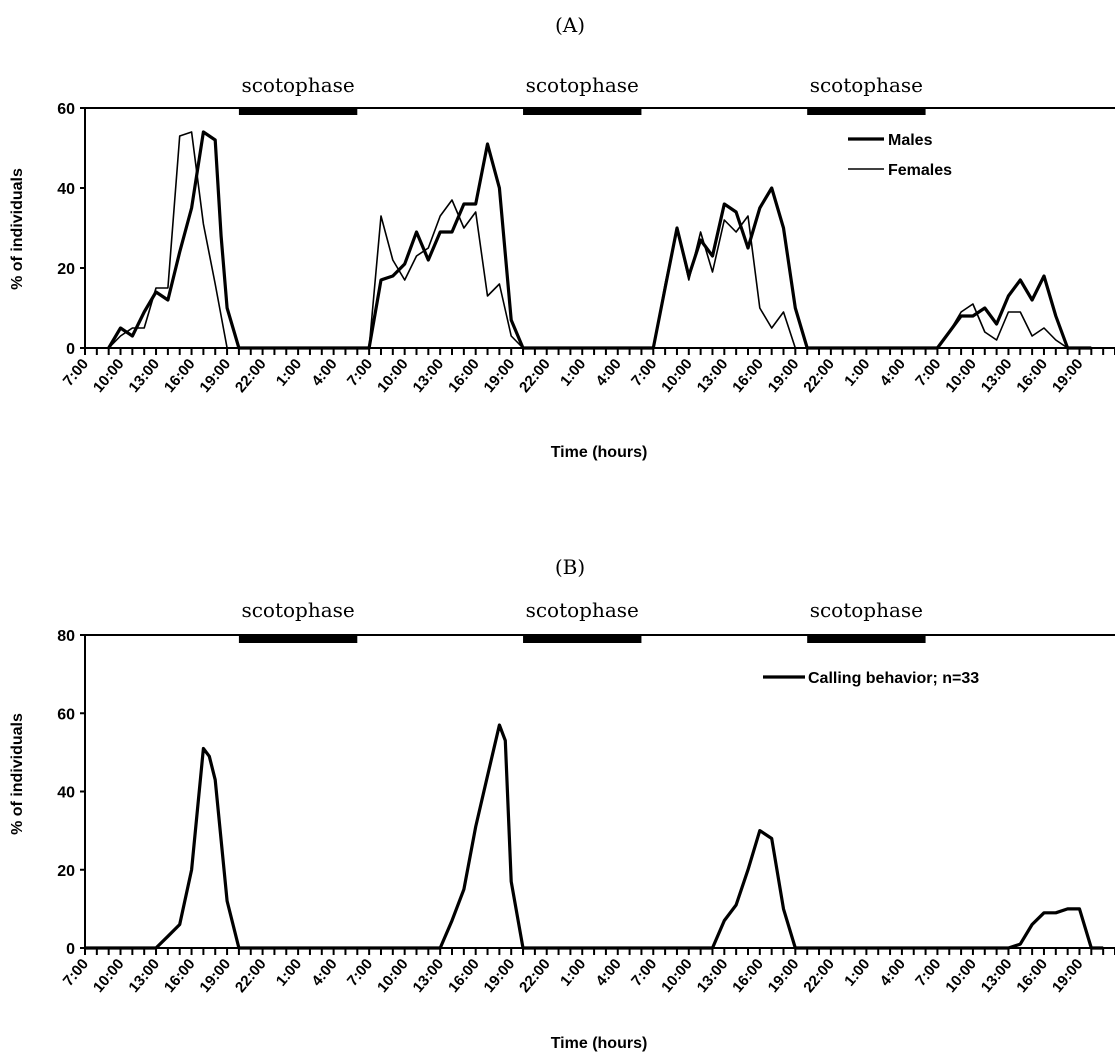 This screenshot has height=1061, width=1115. What do you see at coordinates (920, 170) in the screenshot?
I see `panel-a-legend-label: Females` at bounding box center [920, 170].